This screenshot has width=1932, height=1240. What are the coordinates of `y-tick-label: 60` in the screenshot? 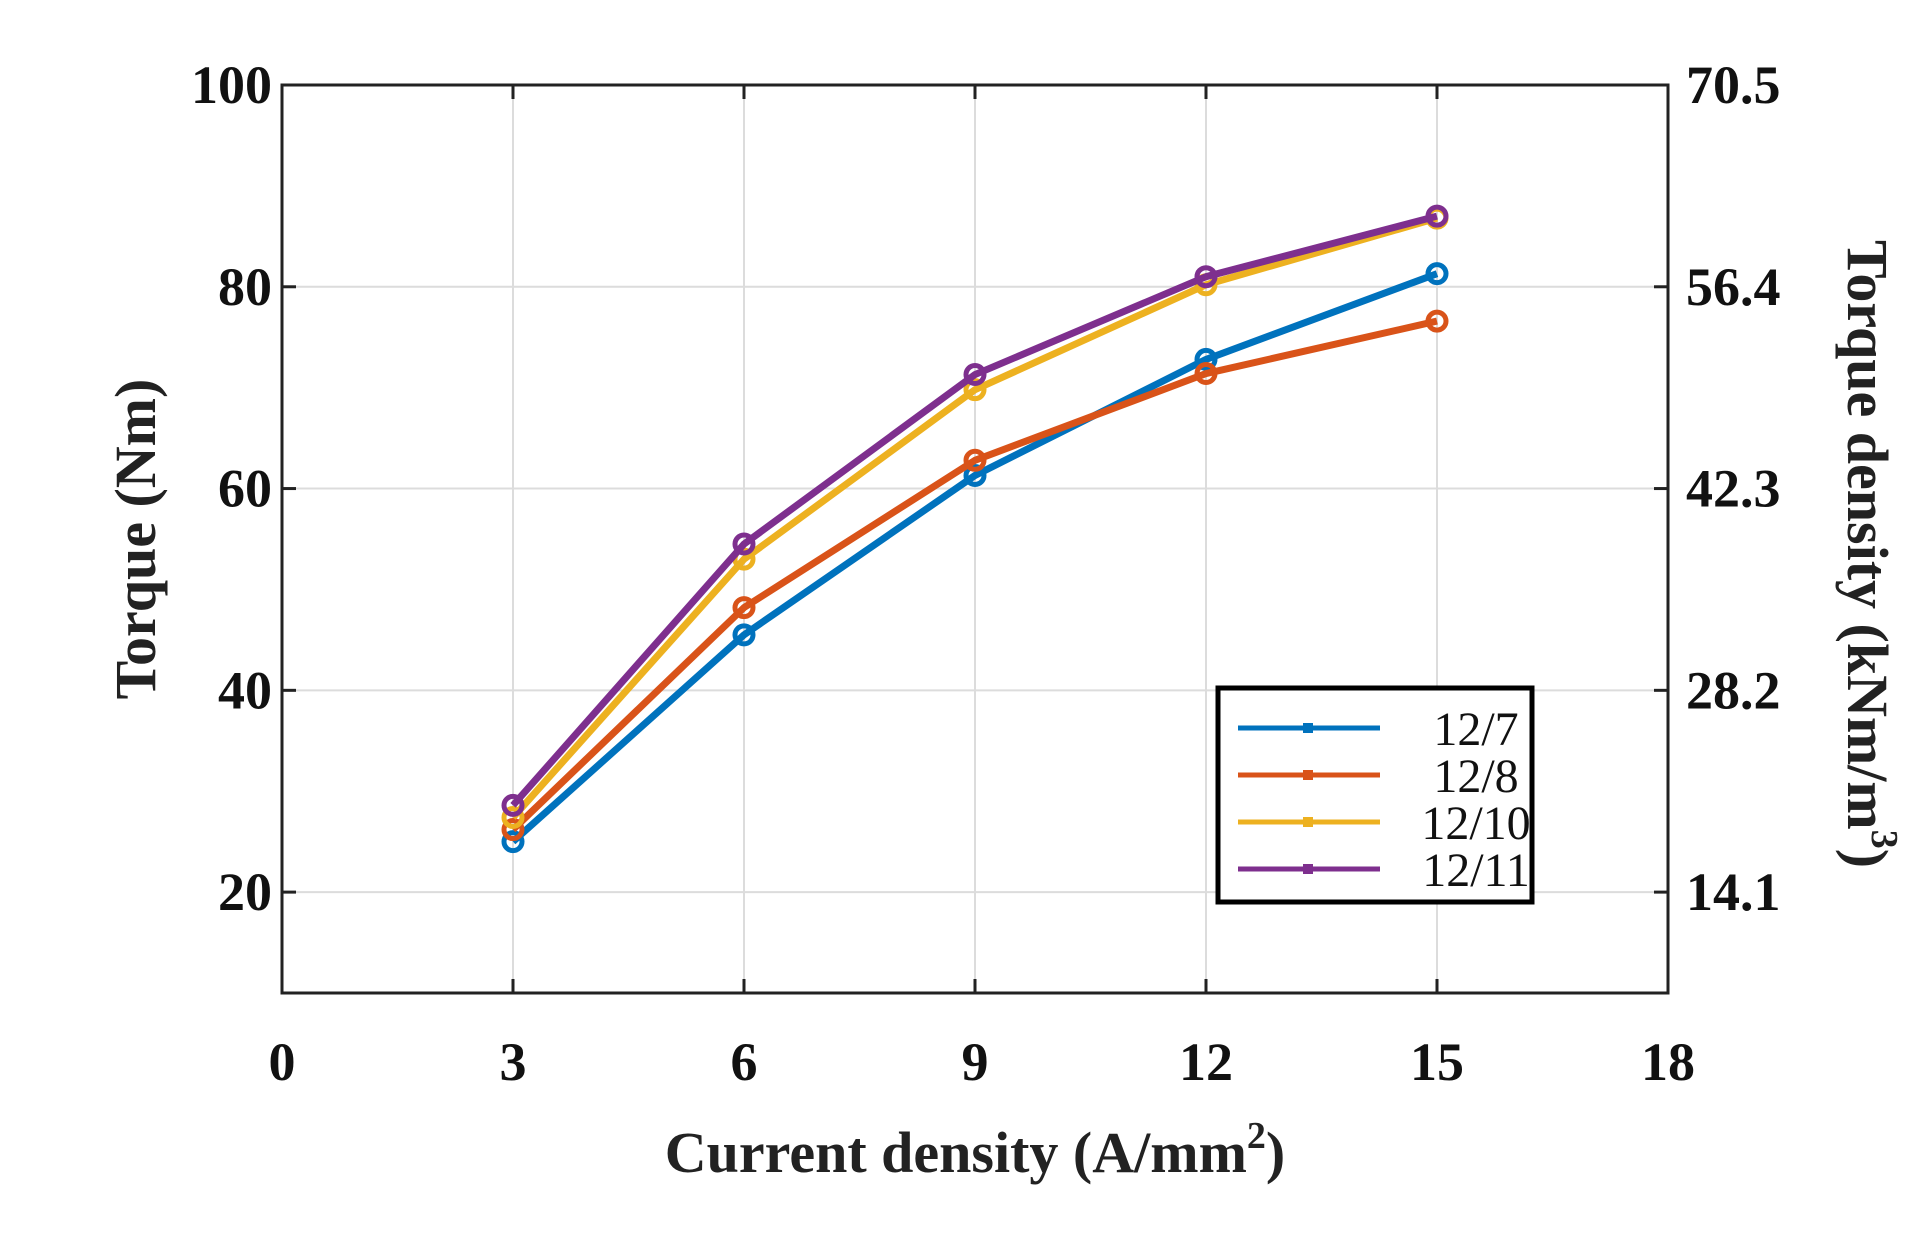 It's located at (245, 489).